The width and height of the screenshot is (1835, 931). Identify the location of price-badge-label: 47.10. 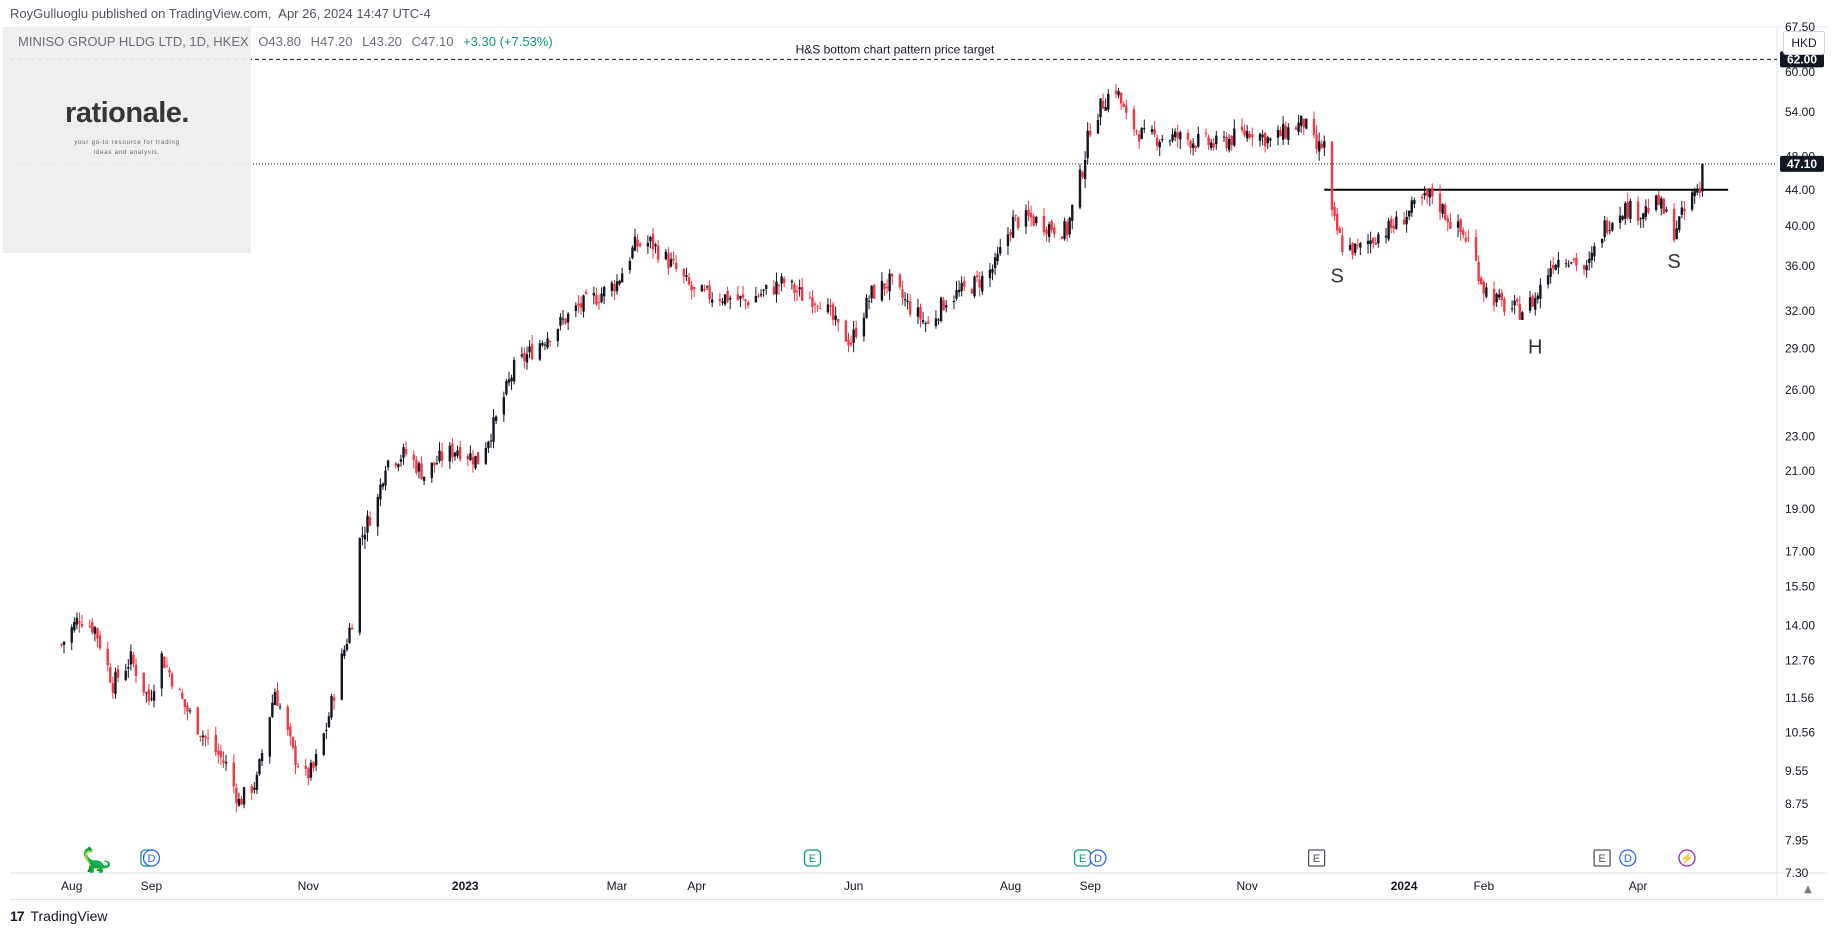
(1802, 164).